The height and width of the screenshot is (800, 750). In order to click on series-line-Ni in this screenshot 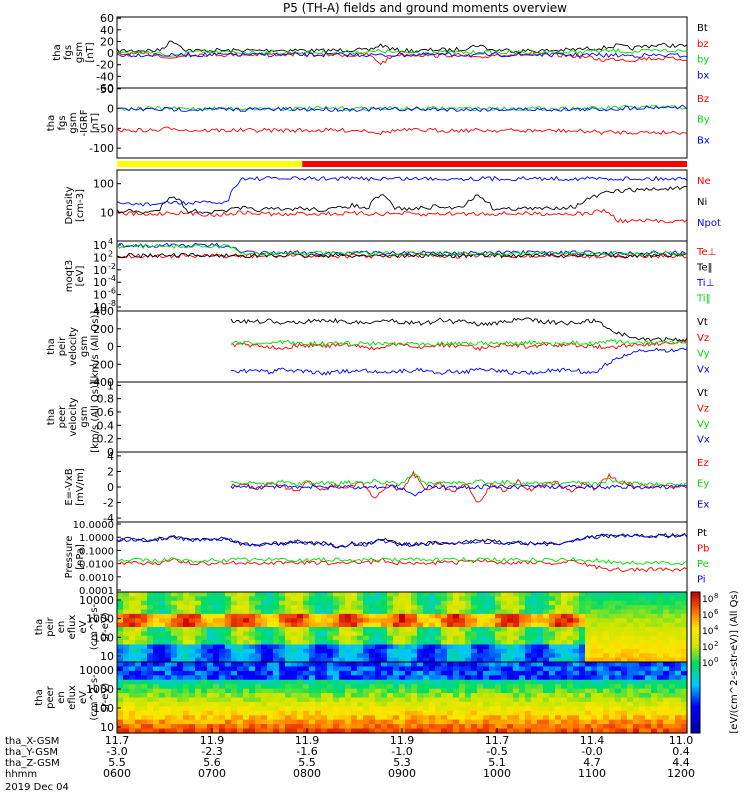, I will do `click(402, 200)`.